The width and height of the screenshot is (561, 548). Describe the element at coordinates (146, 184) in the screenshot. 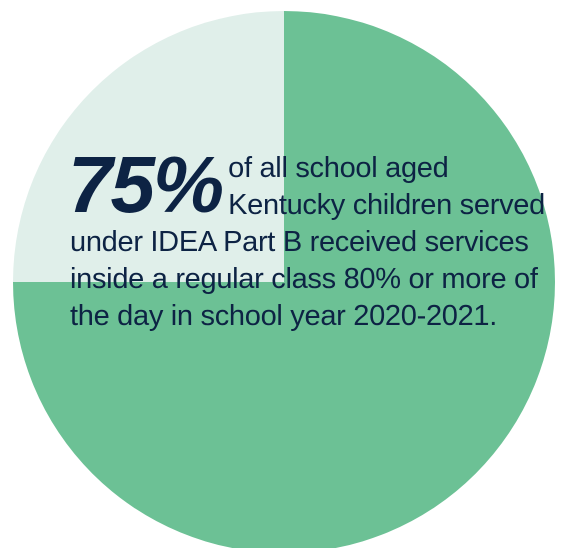

I see `percentage-value: 75%` at that location.